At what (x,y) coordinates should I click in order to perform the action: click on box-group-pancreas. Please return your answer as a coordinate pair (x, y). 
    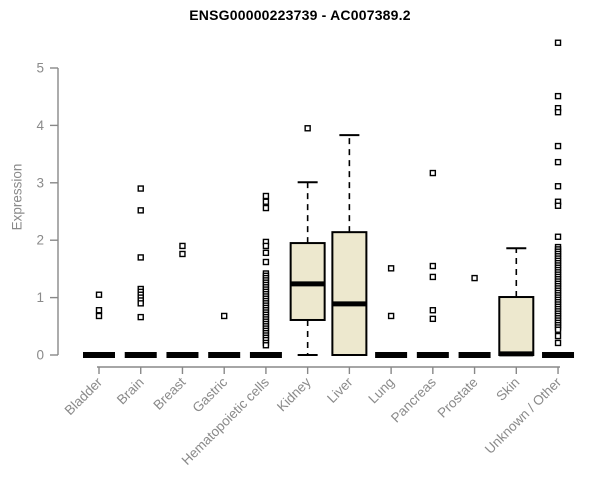
    Looking at the image, I should click on (432, 263).